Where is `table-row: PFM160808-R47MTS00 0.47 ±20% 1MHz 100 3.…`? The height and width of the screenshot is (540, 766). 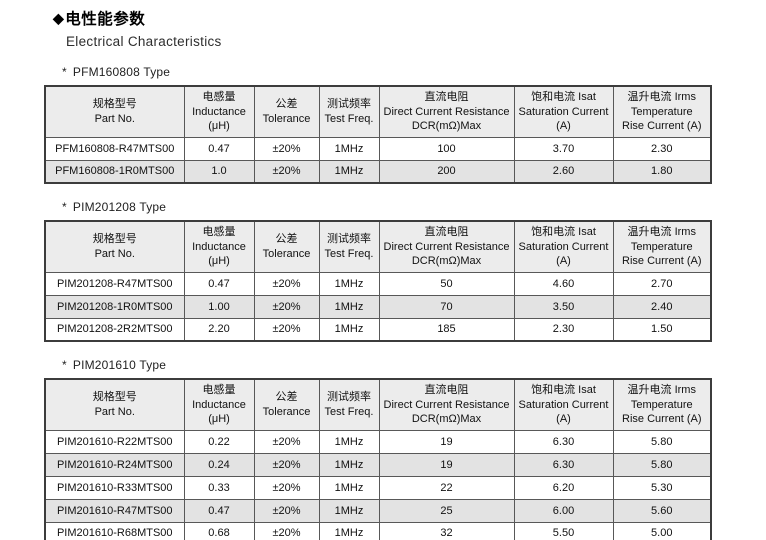
table-row: PFM160808-R47MTS00 0.47 ±20% 1MHz 100 3.… is located at coordinates (378, 148).